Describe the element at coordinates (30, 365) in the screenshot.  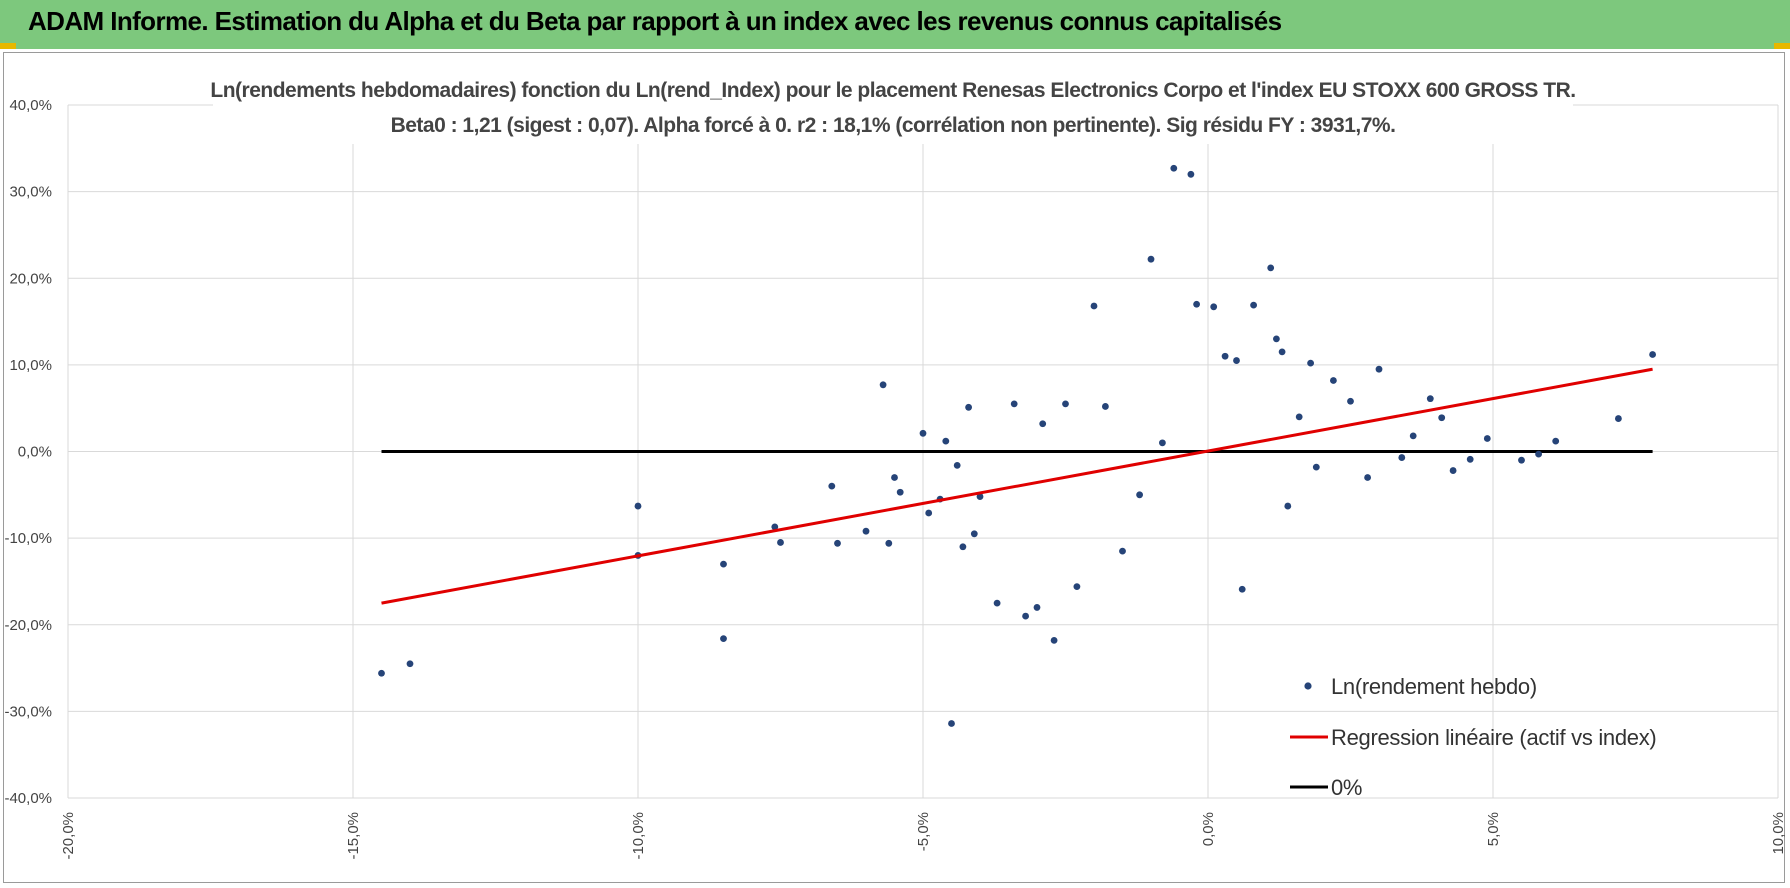
I see `y-tick-label: 10,0%` at that location.